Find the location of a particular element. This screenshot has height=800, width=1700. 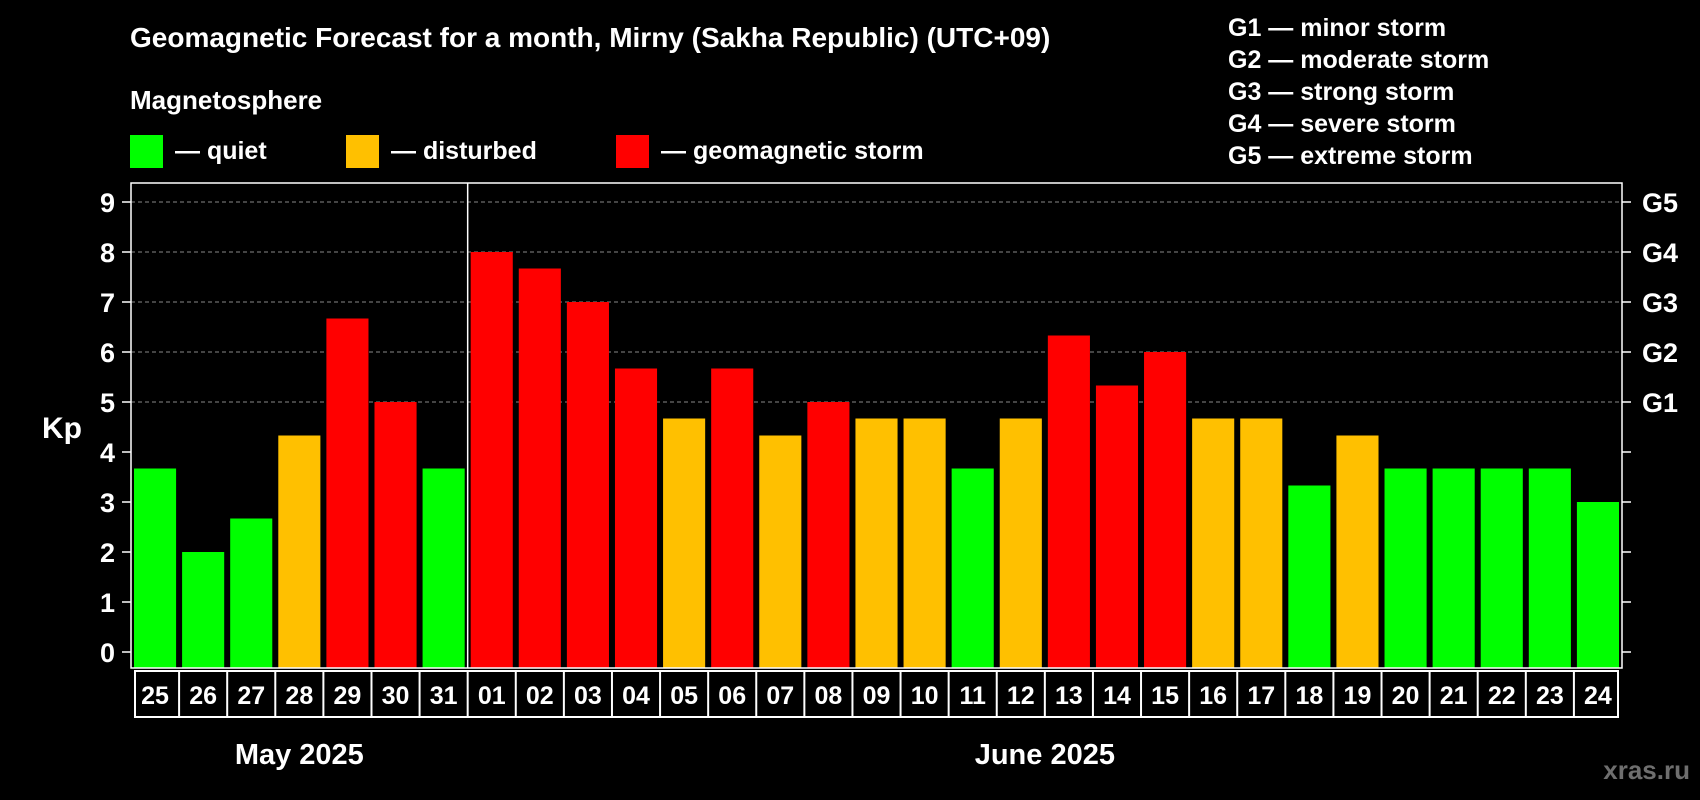

x-tick-label-17: 17 is located at coordinates (1261, 696).